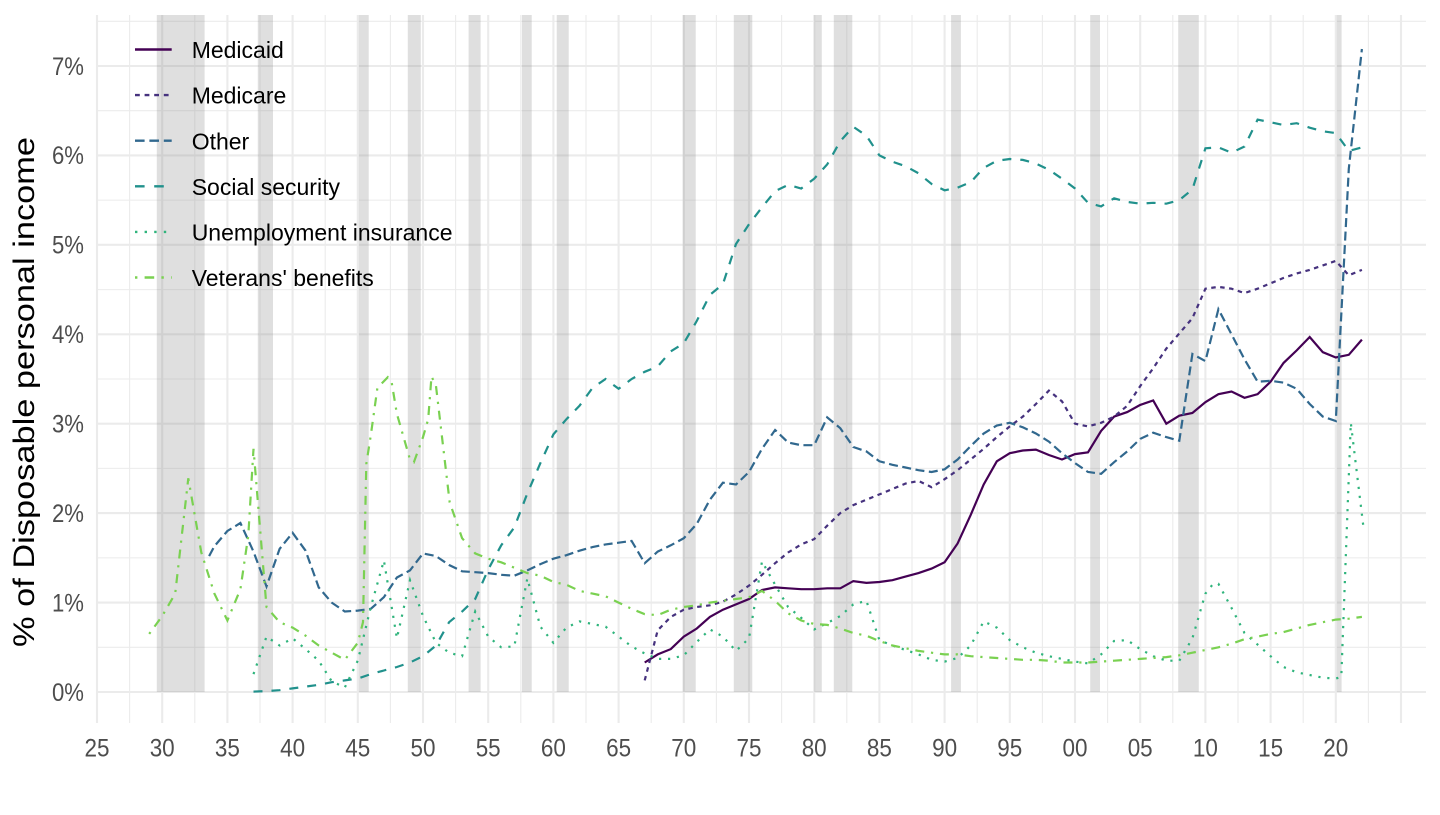  What do you see at coordinates (423, 749) in the screenshot?
I see `svg-text: 50` at bounding box center [423, 749].